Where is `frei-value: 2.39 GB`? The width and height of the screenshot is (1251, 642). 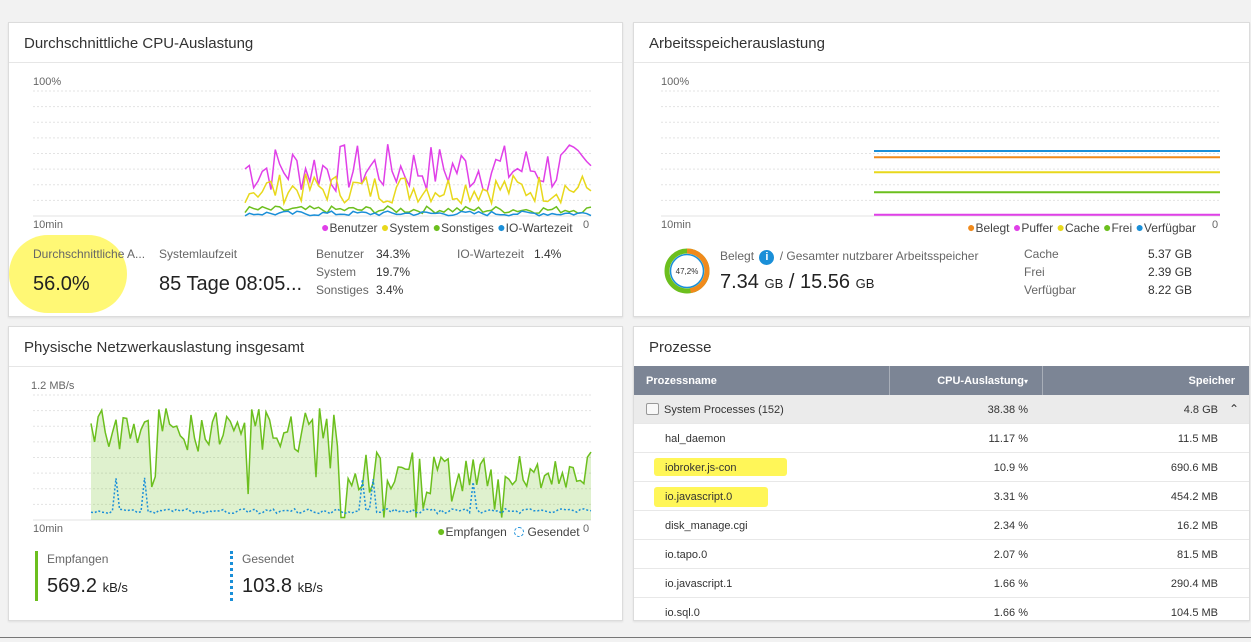 frei-value: 2.39 GB is located at coordinates (1170, 272).